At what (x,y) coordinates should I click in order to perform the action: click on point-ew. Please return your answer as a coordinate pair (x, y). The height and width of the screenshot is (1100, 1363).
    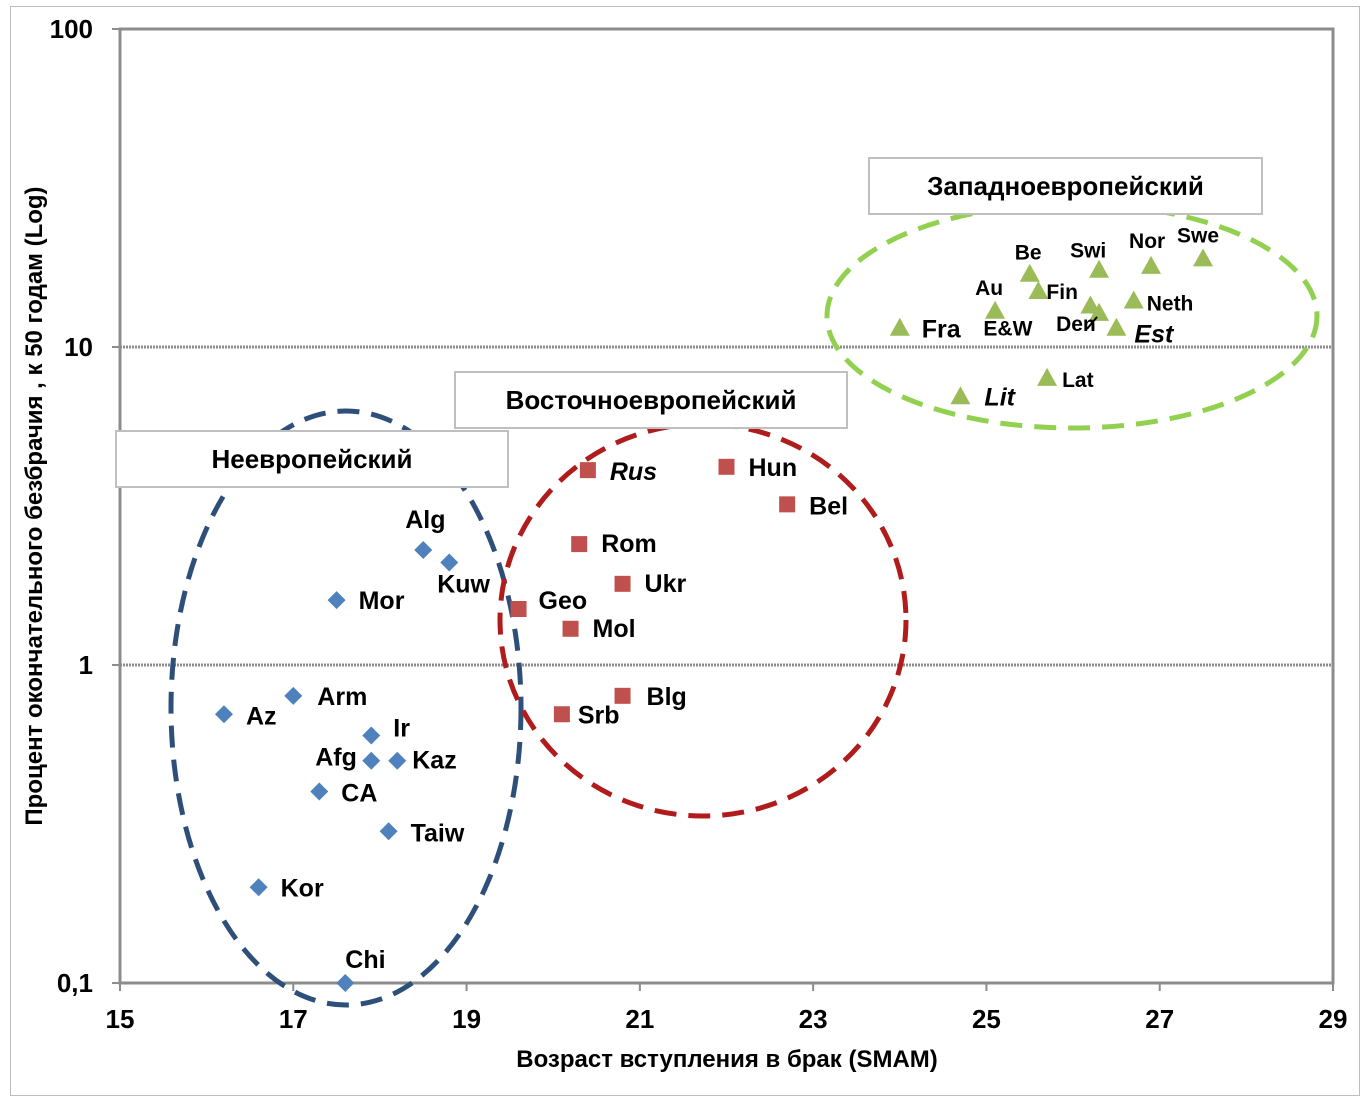
    Looking at the image, I should click on (1090, 304).